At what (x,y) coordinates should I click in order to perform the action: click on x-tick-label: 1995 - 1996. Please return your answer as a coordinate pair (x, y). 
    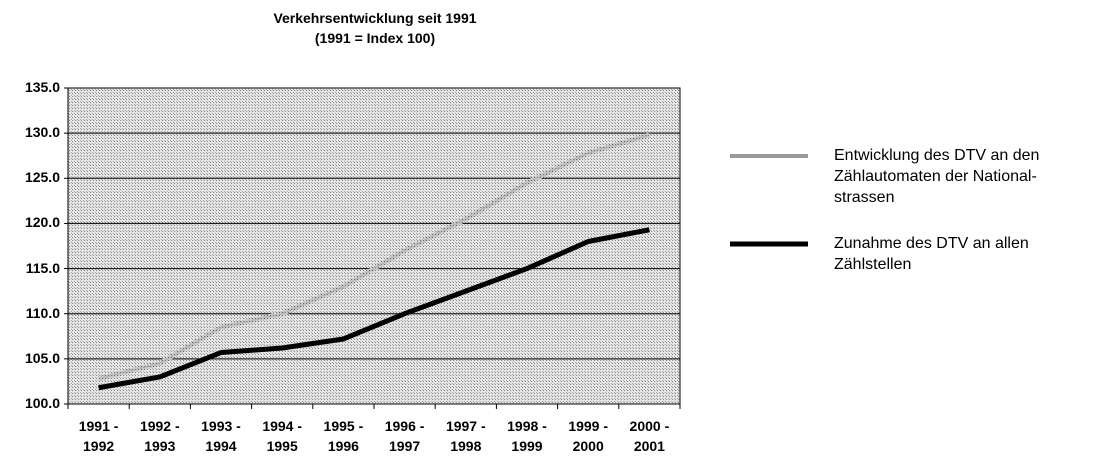
    Looking at the image, I should click on (343, 436).